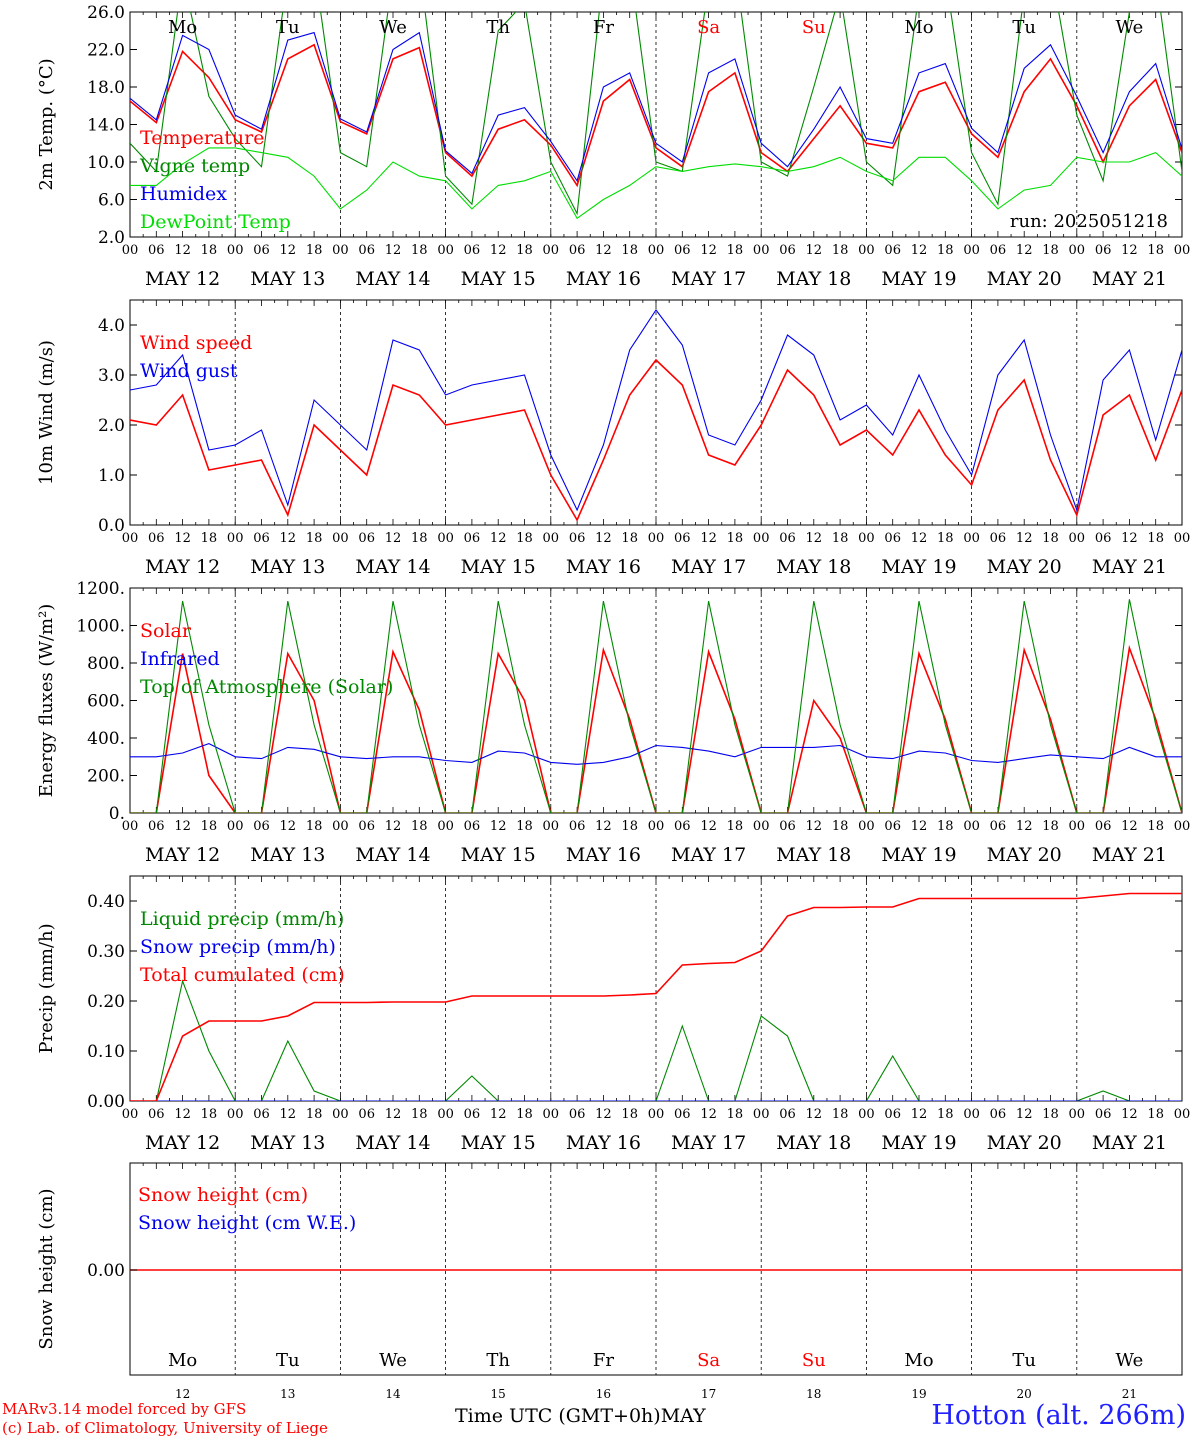 This screenshot has height=1440, width=1194. Describe the element at coordinates (124, 1409) in the screenshot. I see `model-credit: MARv3.14 model forced by GFS` at that location.